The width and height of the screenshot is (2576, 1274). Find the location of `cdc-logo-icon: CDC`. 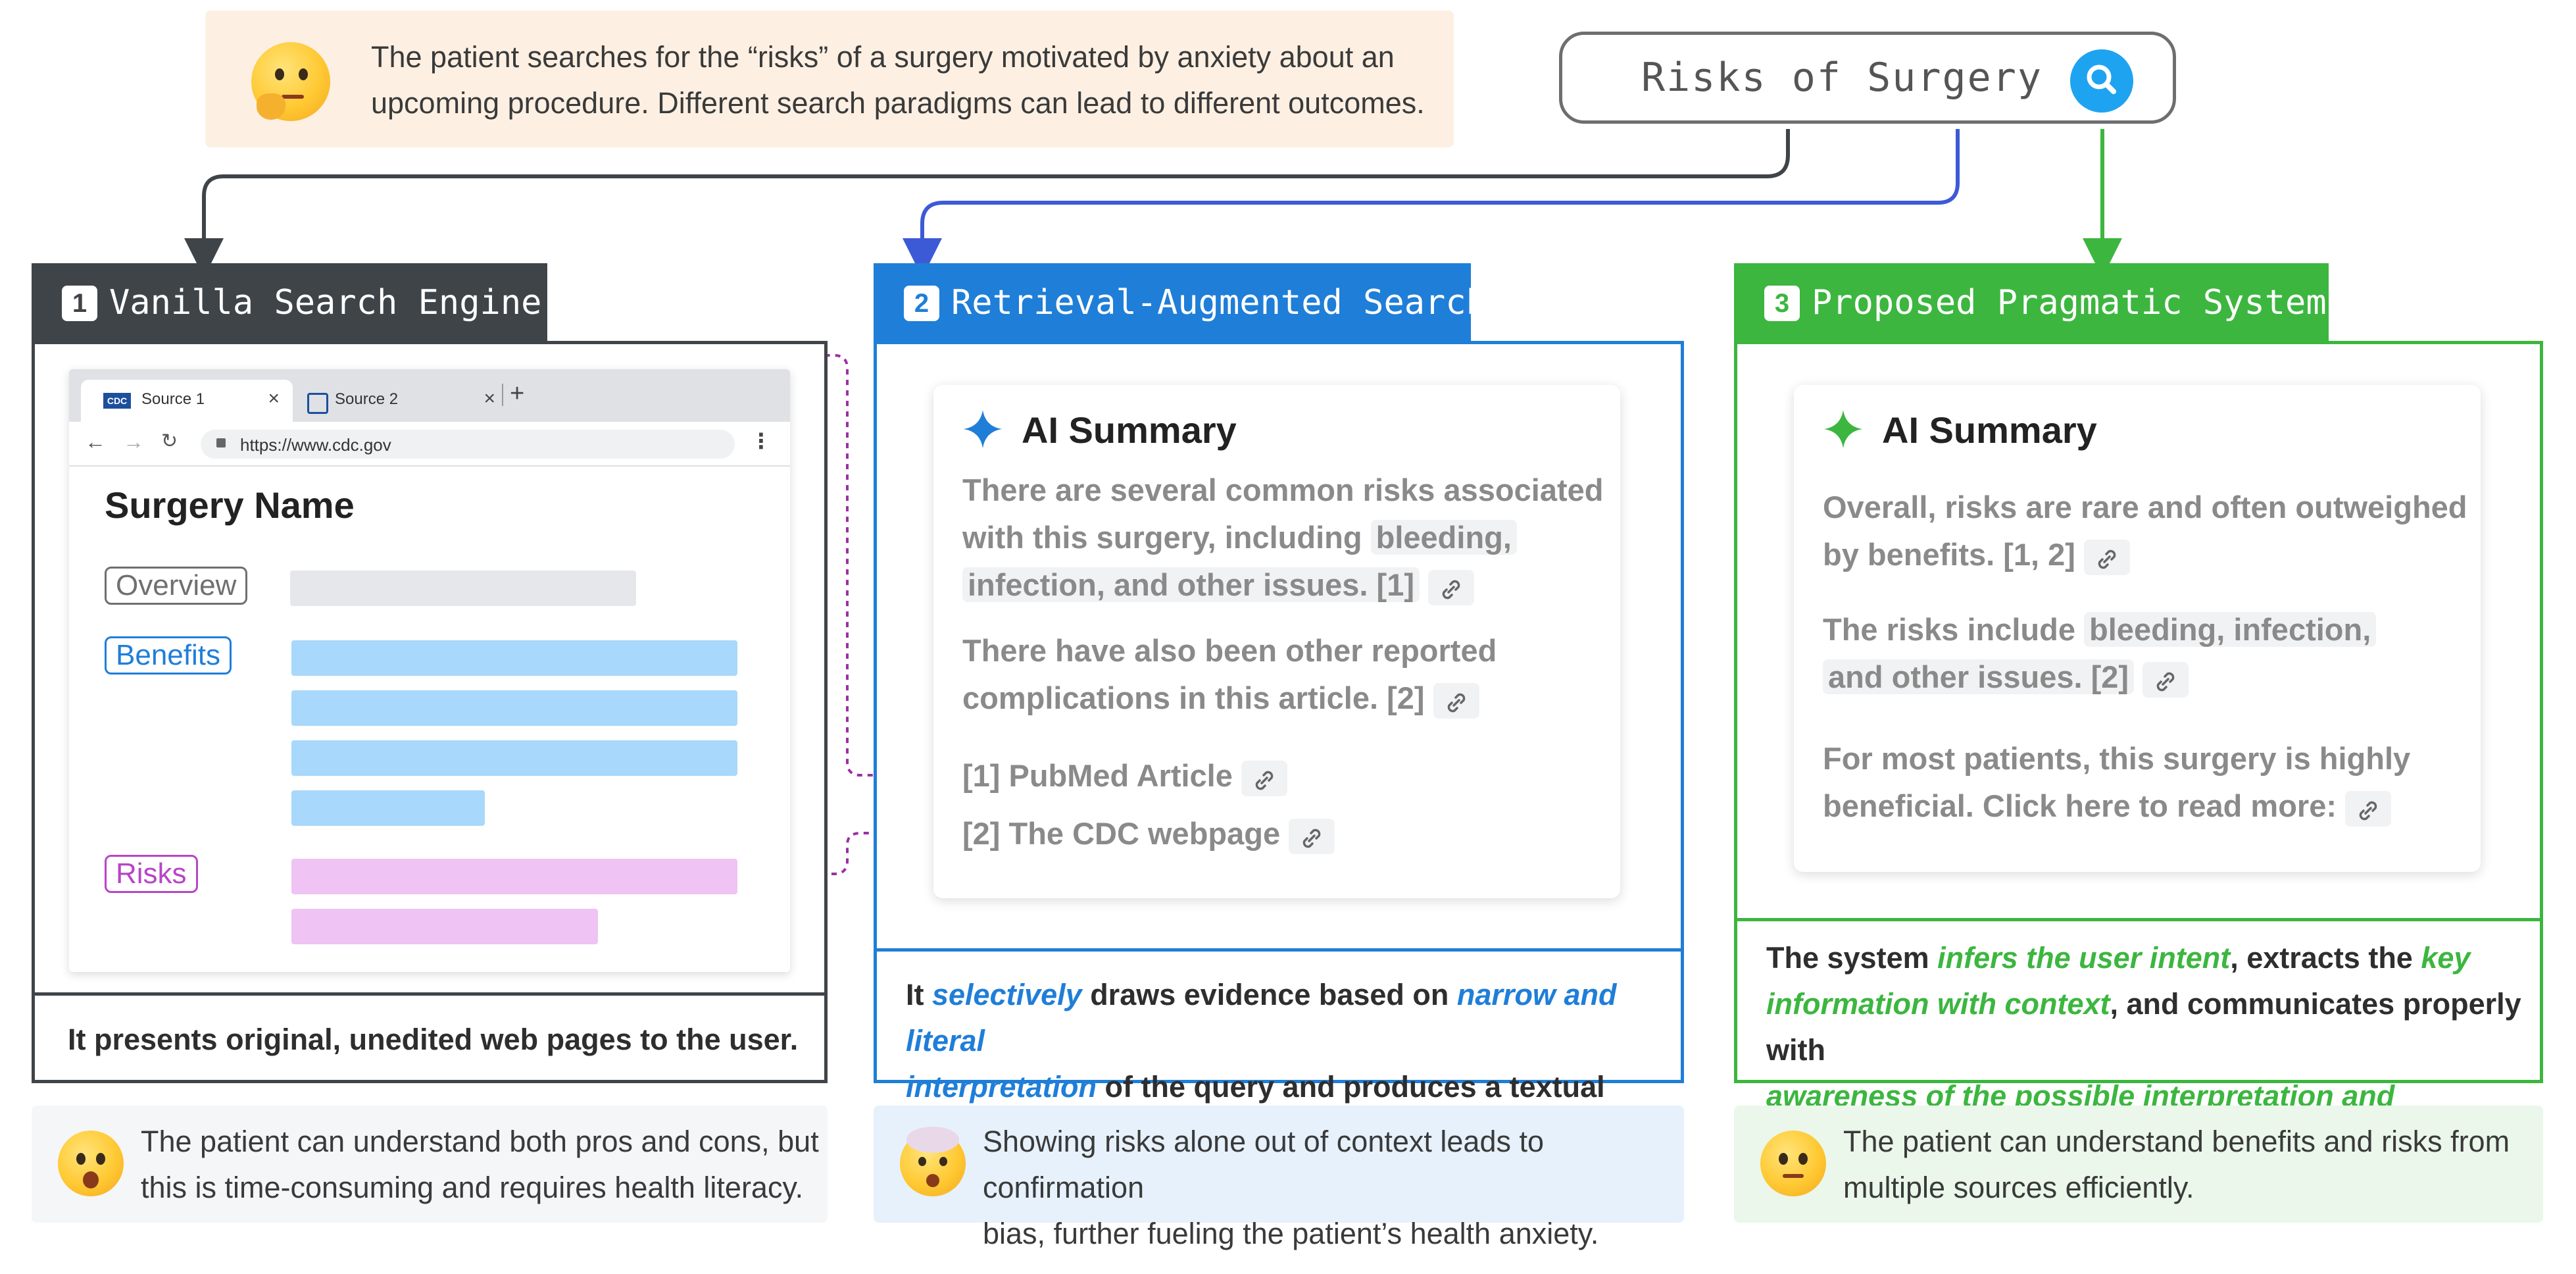

cdc-logo-icon: CDC is located at coordinates (117, 401).